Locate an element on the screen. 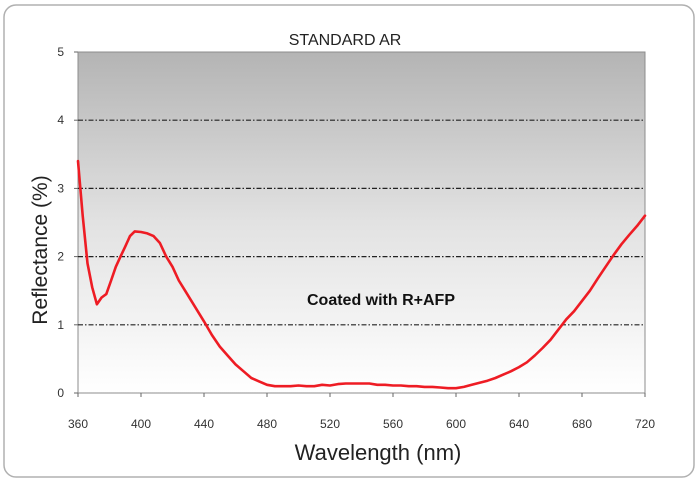  x-tick-label: 360 is located at coordinates (78, 424).